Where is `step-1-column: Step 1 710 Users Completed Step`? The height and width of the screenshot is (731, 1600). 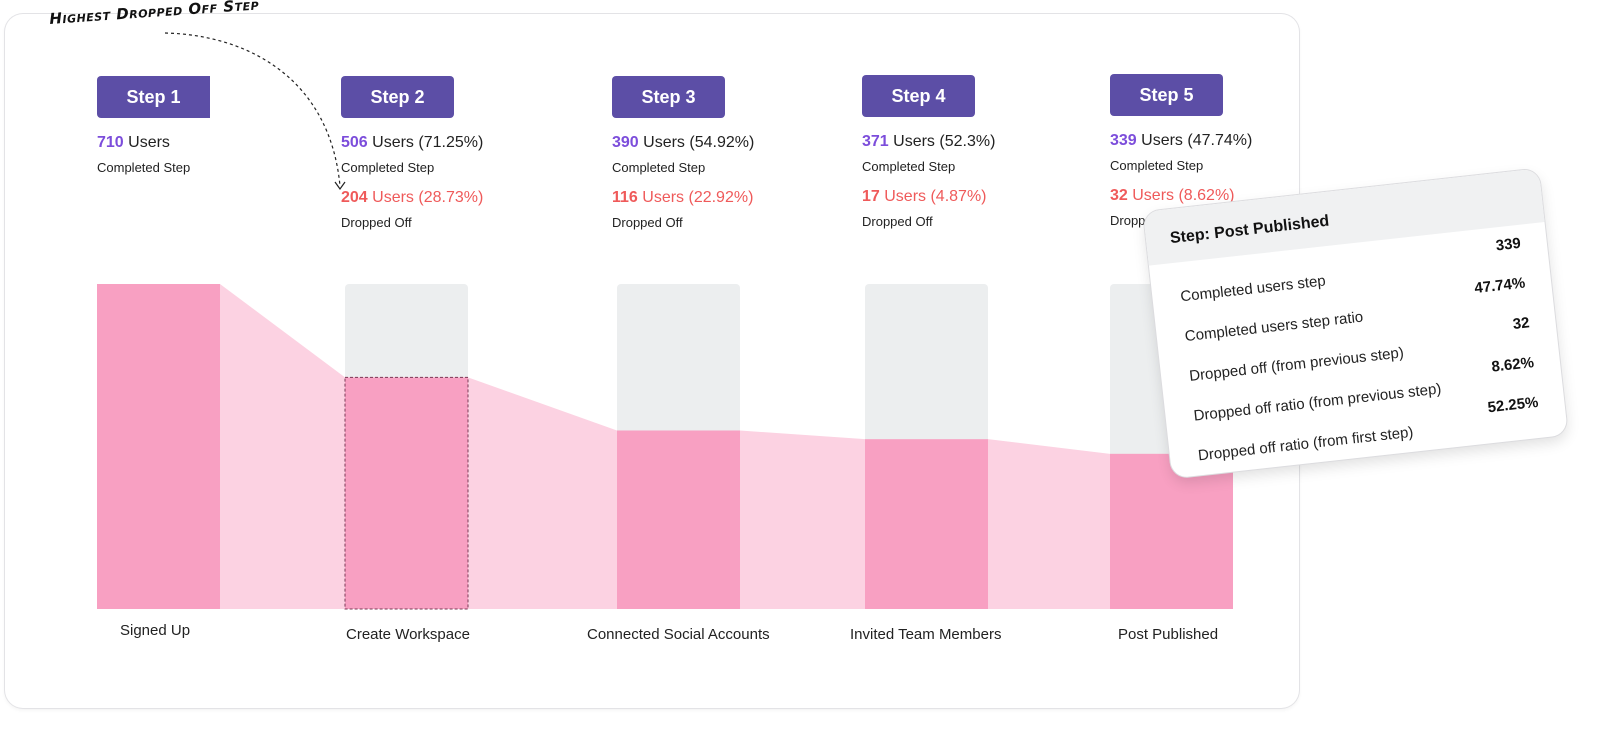 step-1-column: Step 1 710 Users Completed Step is located at coordinates (153, 125).